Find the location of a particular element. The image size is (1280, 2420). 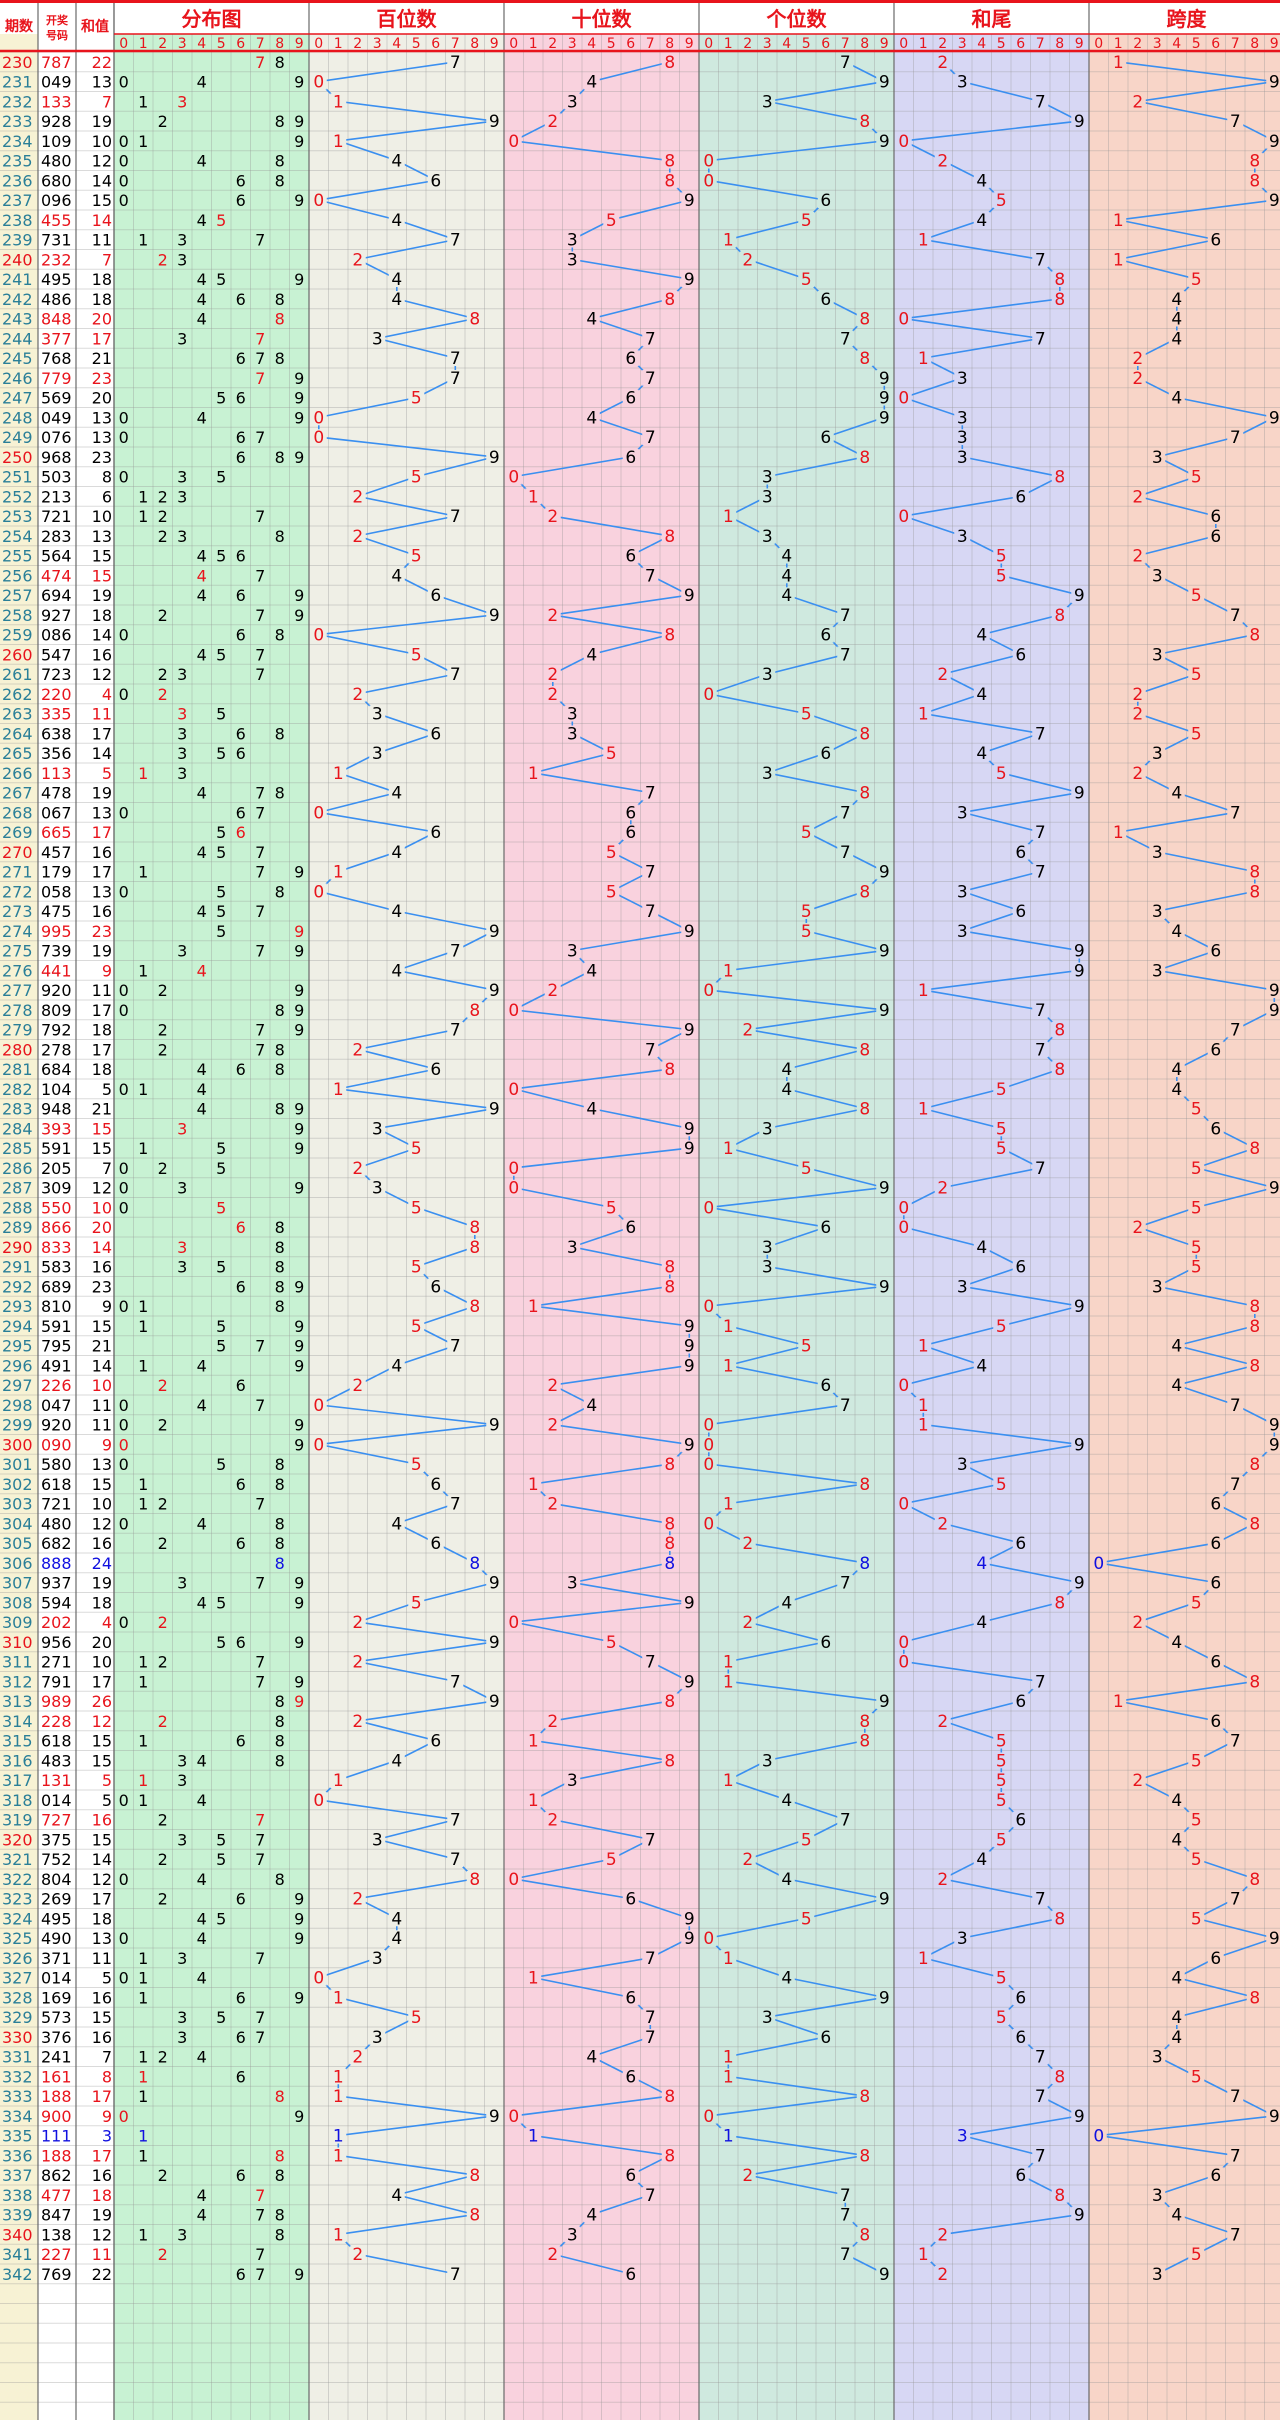

number-cell: 133 is located at coordinates (56, 101).